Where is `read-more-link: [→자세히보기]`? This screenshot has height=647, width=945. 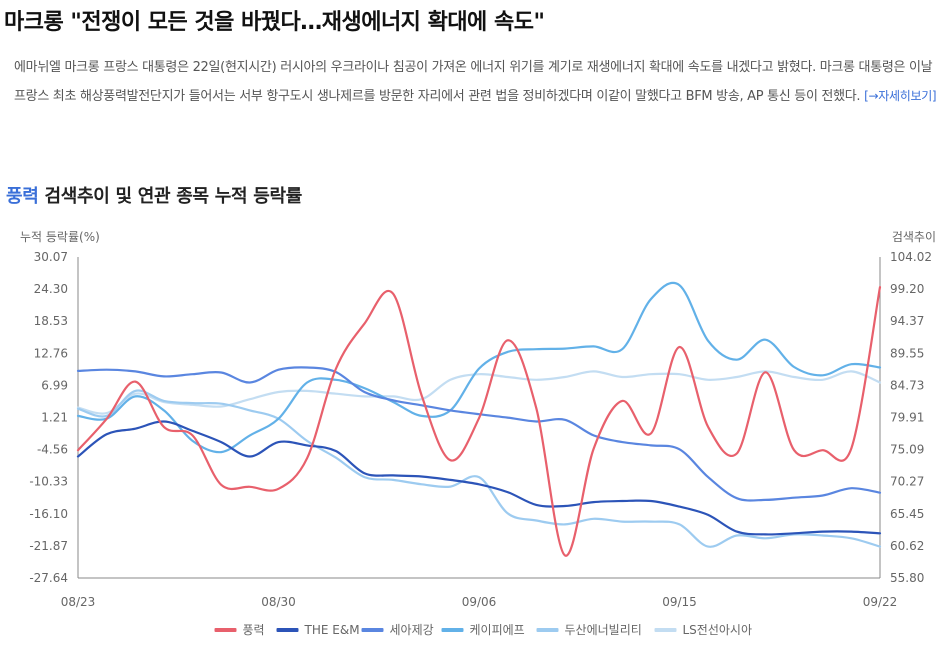
read-more-link: [→자세히보기] is located at coordinates (900, 96).